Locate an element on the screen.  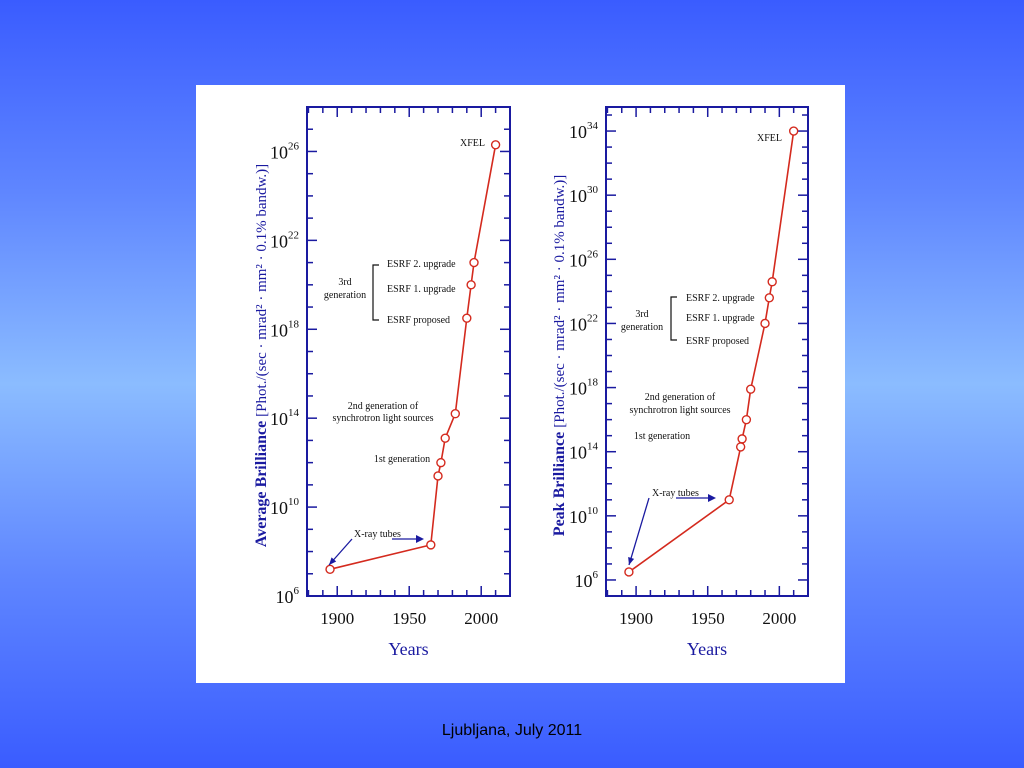
xray-arrow-left is located at coordinates (639, 531).